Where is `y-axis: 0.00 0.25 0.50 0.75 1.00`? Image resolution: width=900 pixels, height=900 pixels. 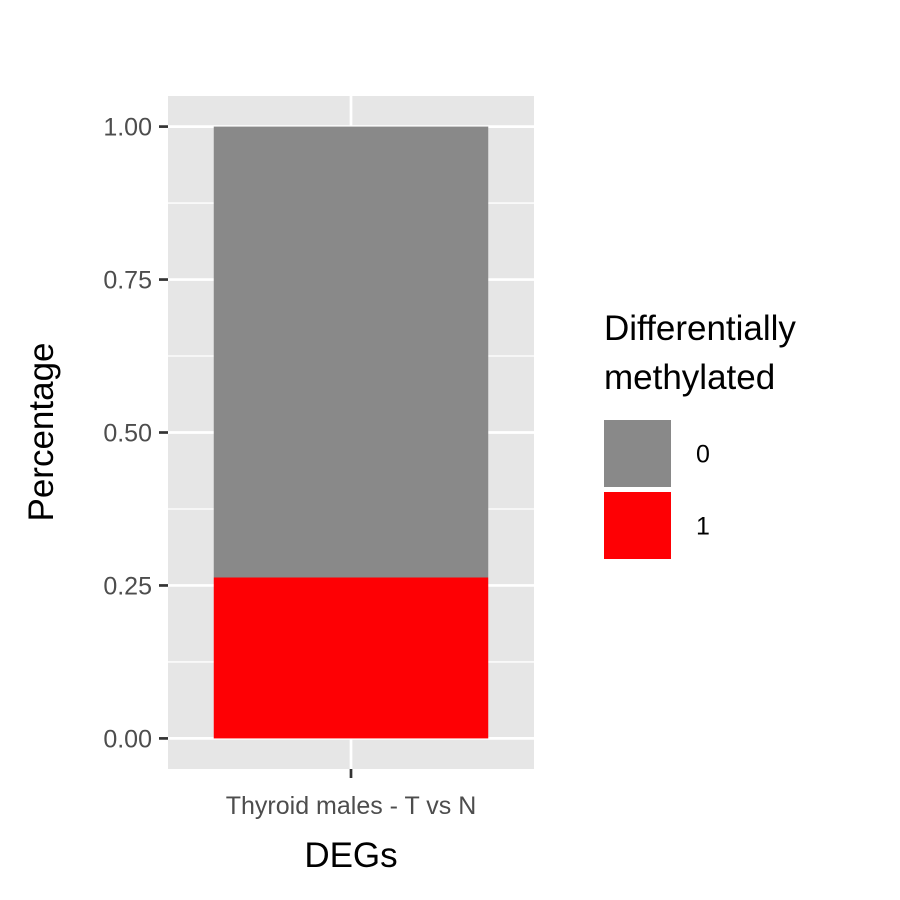 y-axis: 0.00 0.25 0.50 0.75 1.00 is located at coordinates (135, 433).